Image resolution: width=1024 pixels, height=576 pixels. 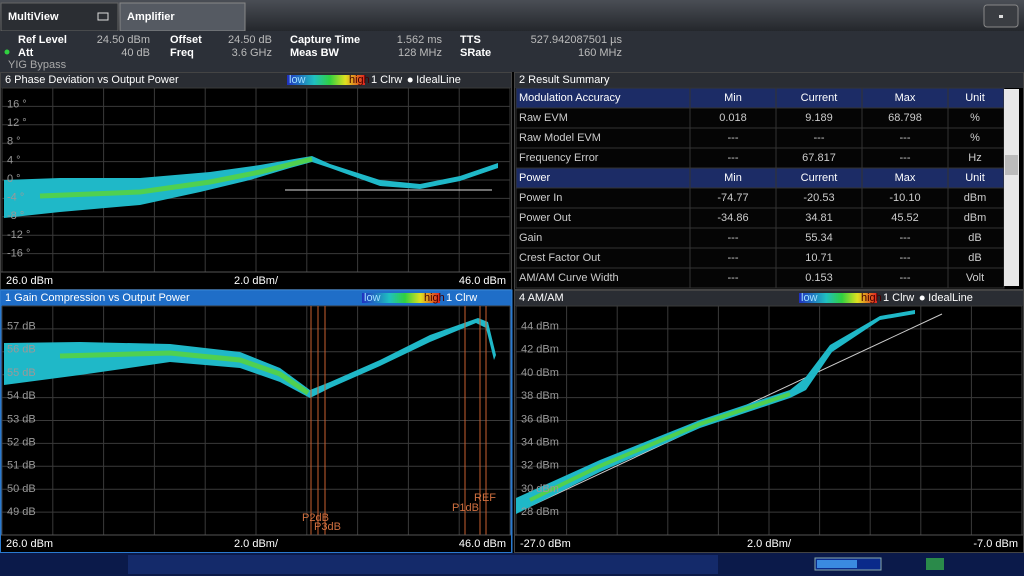 What do you see at coordinates (540, 396) in the screenshot?
I see `y-tick-label: 38 dBm` at bounding box center [540, 396].